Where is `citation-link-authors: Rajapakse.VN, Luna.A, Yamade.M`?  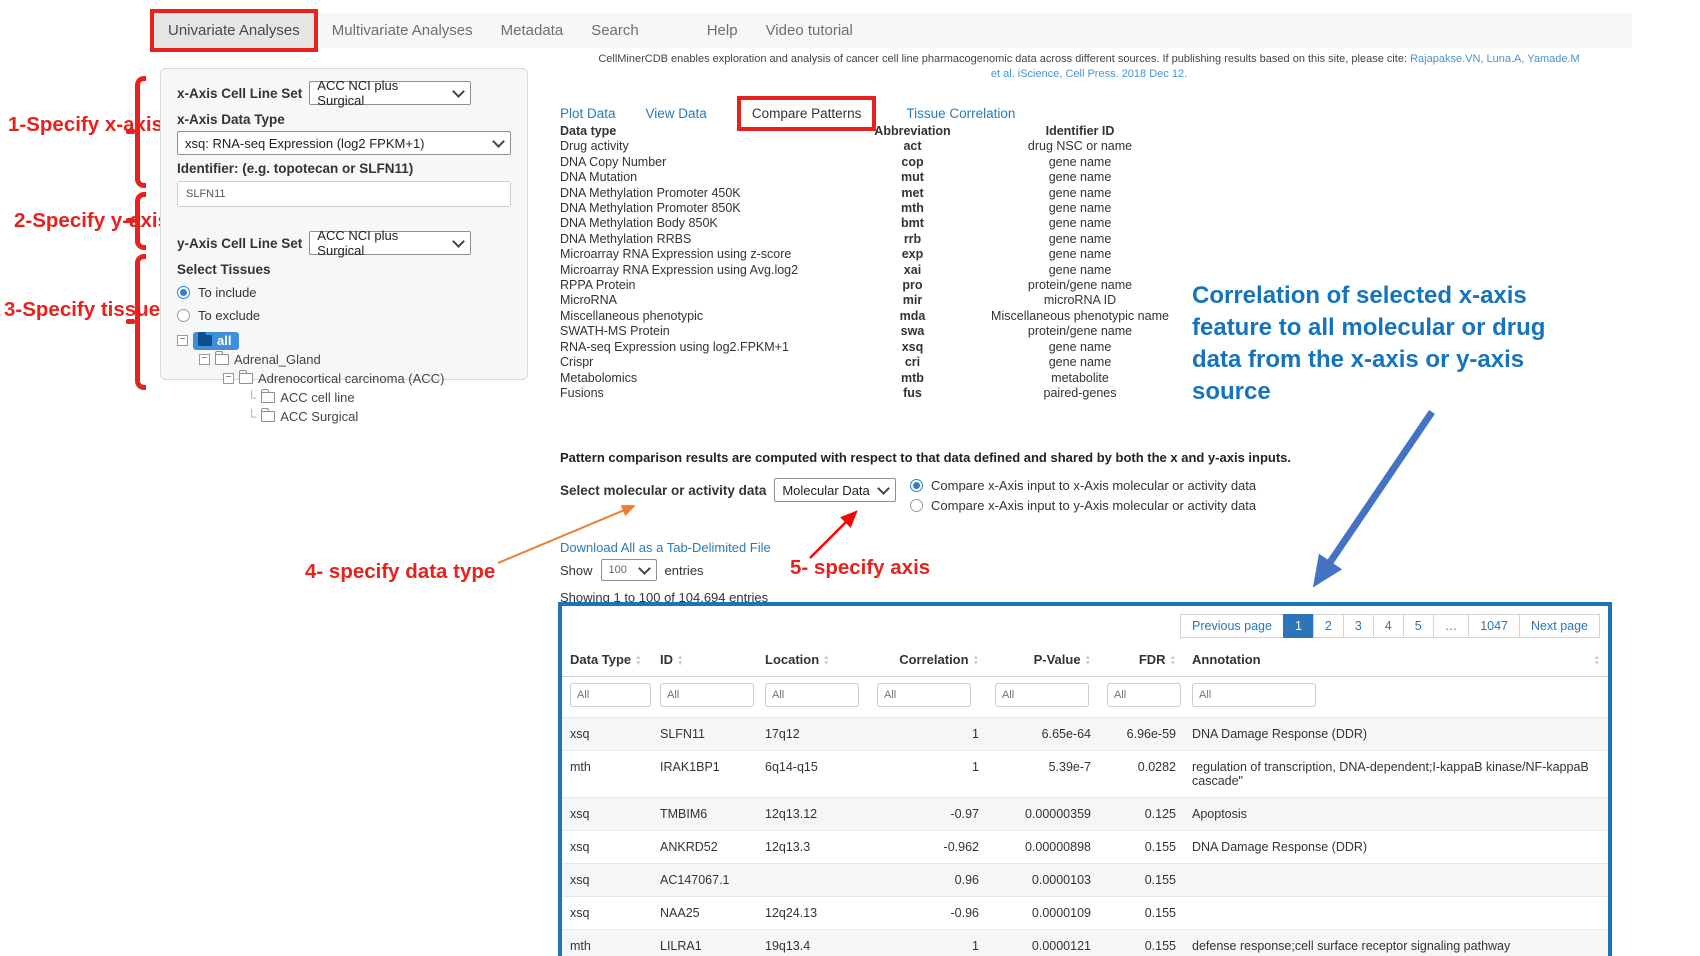 citation-link-authors: Rajapakse.VN, Luna.A, Yamade.M is located at coordinates (1495, 59).